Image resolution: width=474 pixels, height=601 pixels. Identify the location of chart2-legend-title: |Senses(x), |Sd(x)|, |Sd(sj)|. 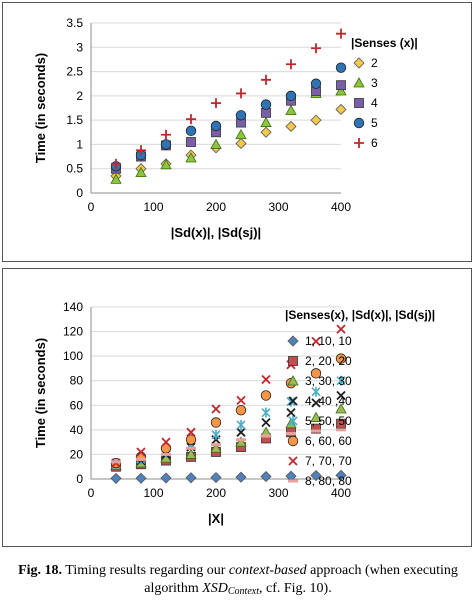
(360, 315).